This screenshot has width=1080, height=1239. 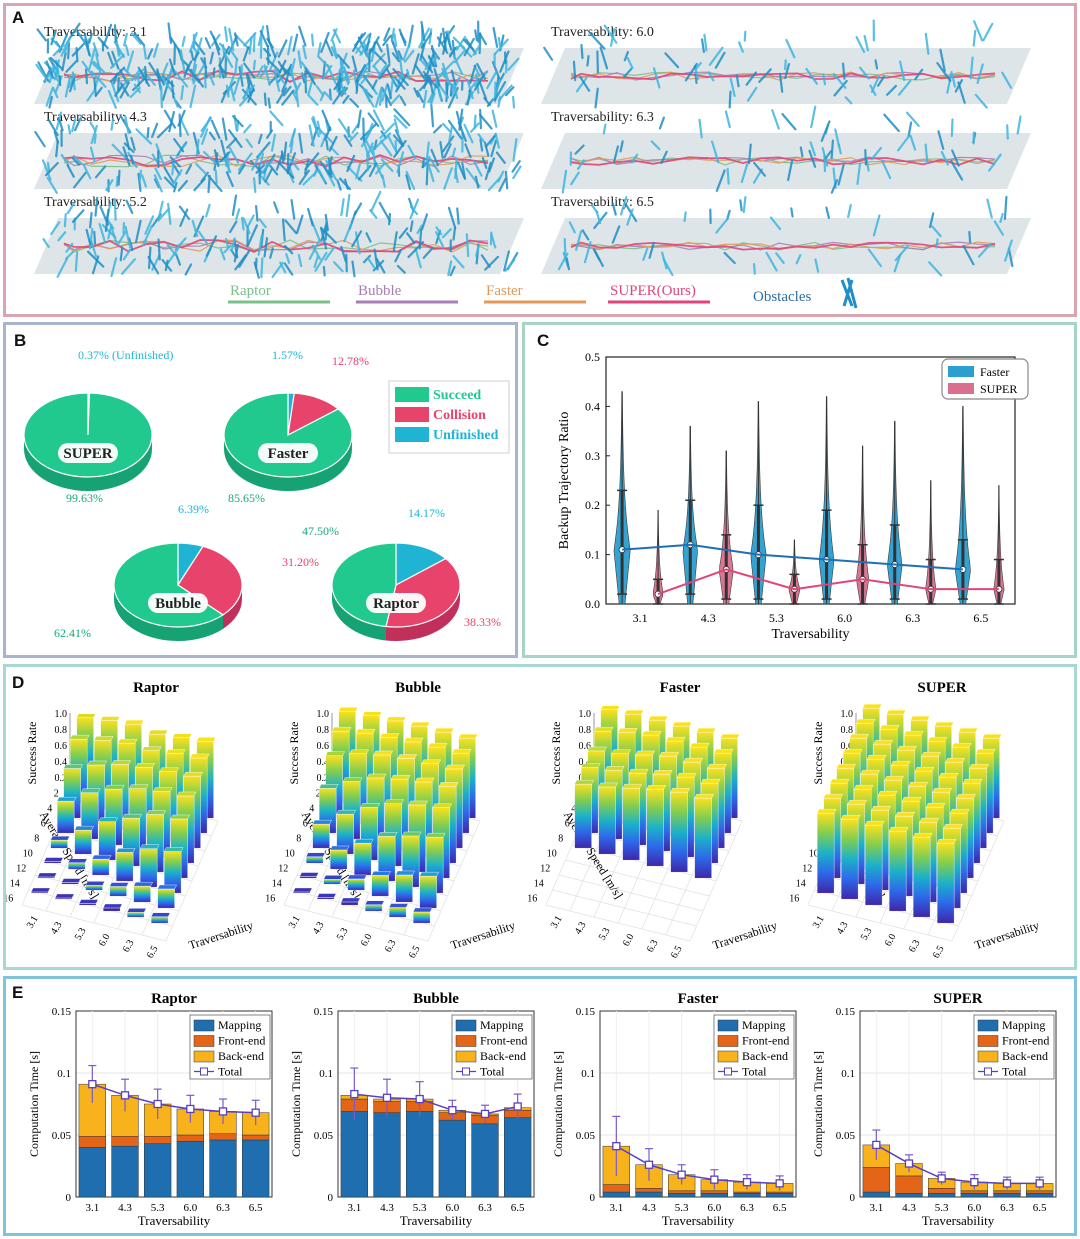 What do you see at coordinates (592, 505) in the screenshot?
I see `y-tick-label: 0.2` at bounding box center [592, 505].